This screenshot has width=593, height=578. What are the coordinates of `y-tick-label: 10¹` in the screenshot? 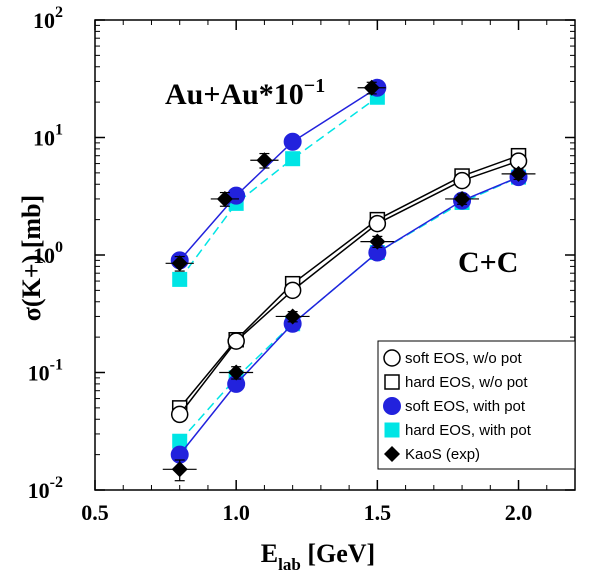 It's located at (48, 136).